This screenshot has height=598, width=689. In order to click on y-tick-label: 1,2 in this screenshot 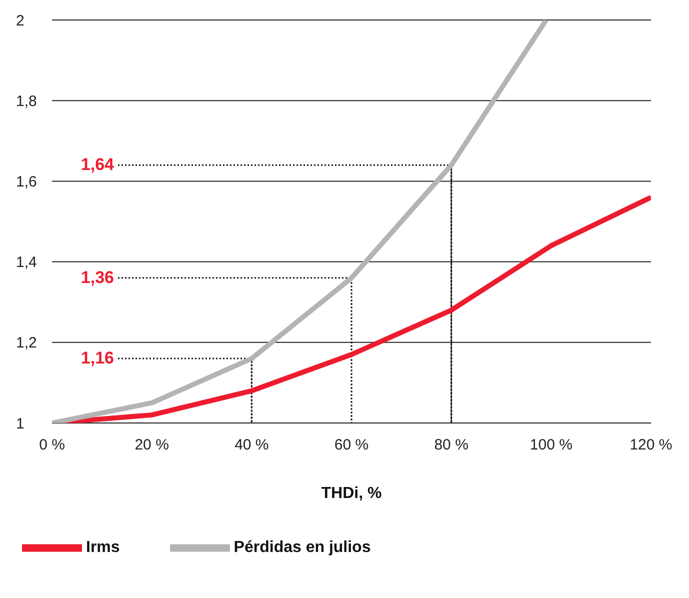, I will do `click(26, 343)`.